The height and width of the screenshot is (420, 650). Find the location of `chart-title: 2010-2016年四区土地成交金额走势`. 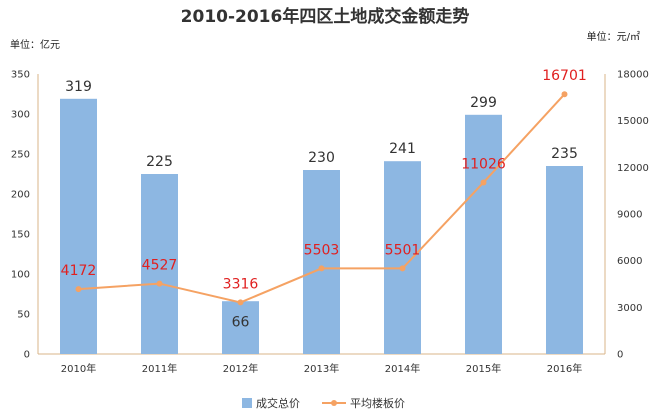

chart-title: 2010-2016年四区土地成交金额走势 is located at coordinates (325, 16).